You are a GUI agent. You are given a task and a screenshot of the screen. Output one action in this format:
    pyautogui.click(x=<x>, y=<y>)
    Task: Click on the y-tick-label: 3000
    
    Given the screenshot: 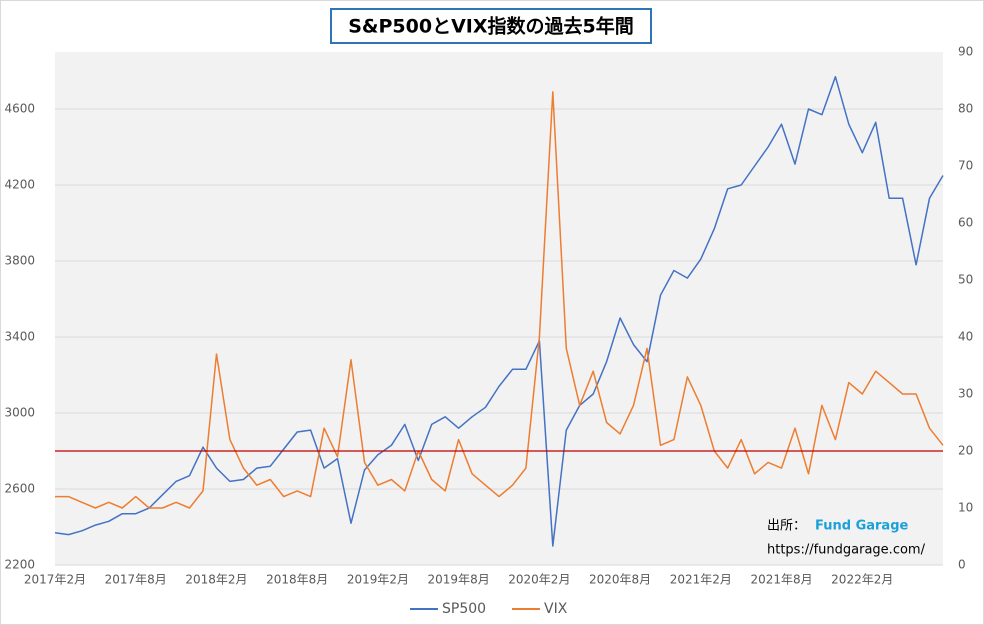 What is the action you would take?
    pyautogui.click(x=19, y=413)
    